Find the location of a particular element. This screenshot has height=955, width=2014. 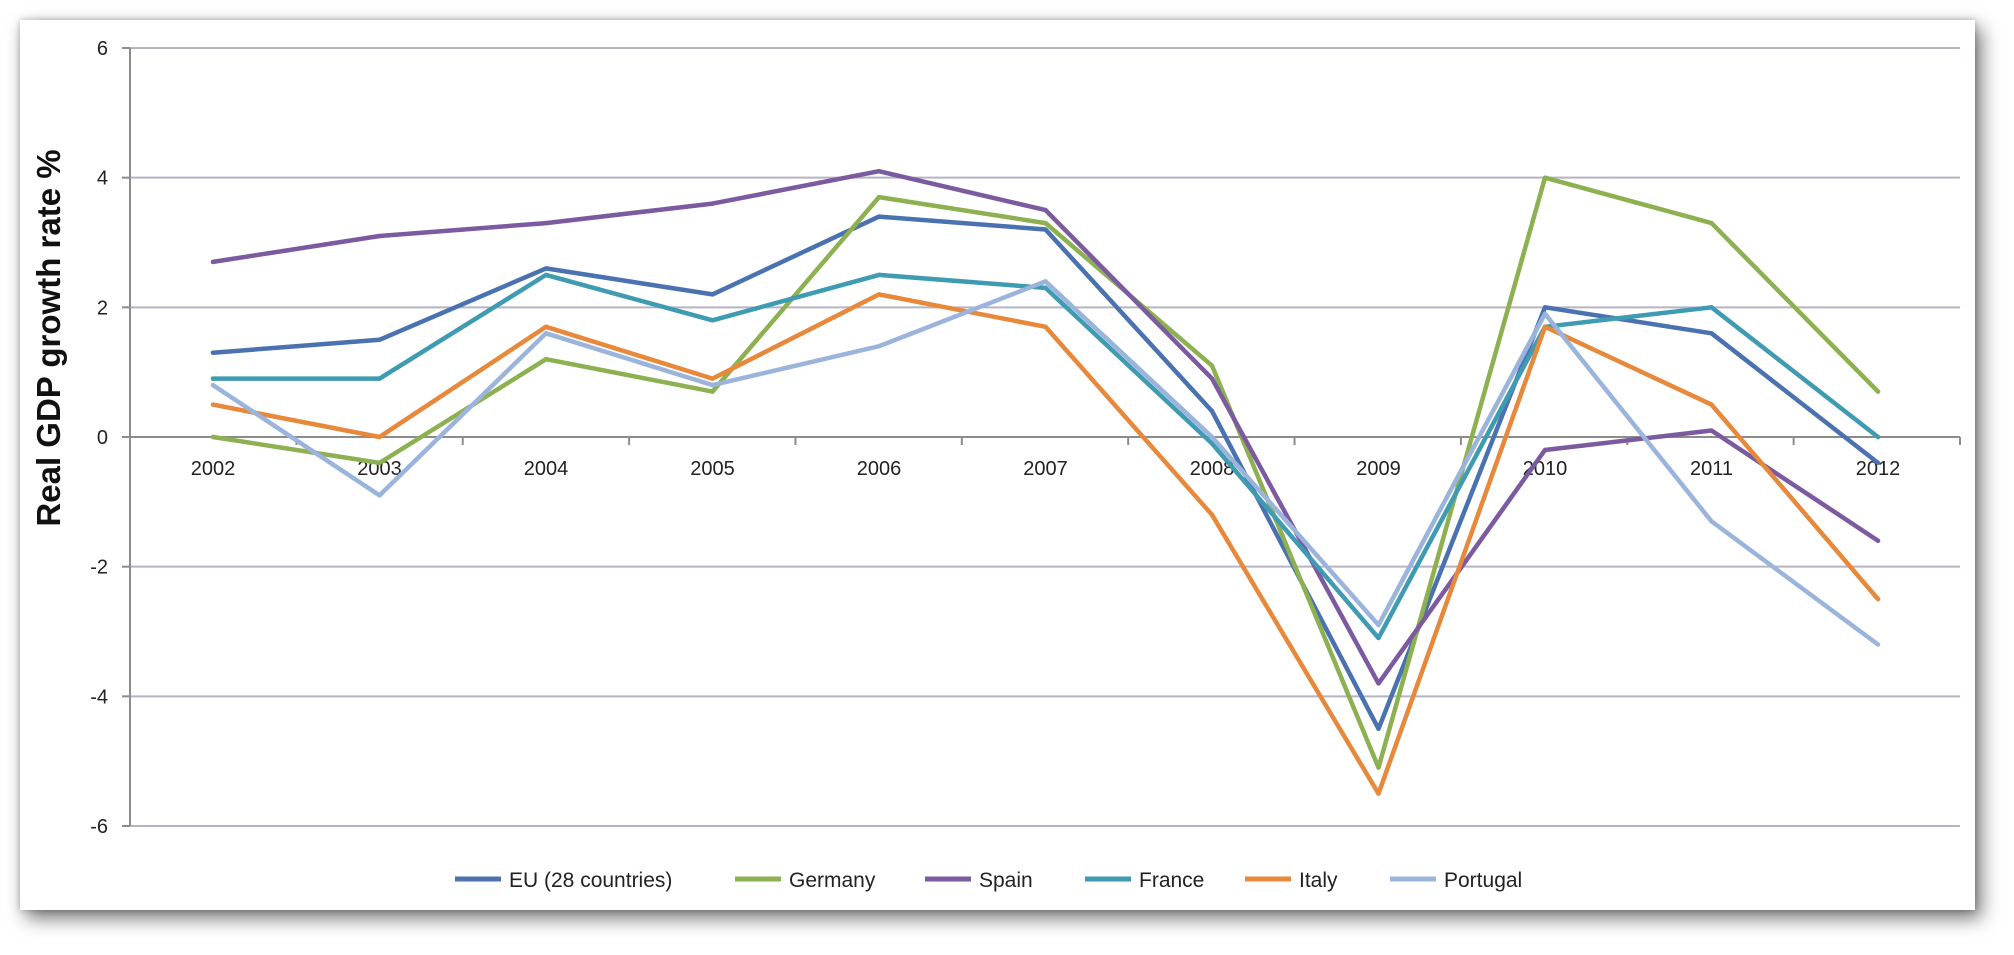

y-tick-label-4: -2 is located at coordinates (99, 568).